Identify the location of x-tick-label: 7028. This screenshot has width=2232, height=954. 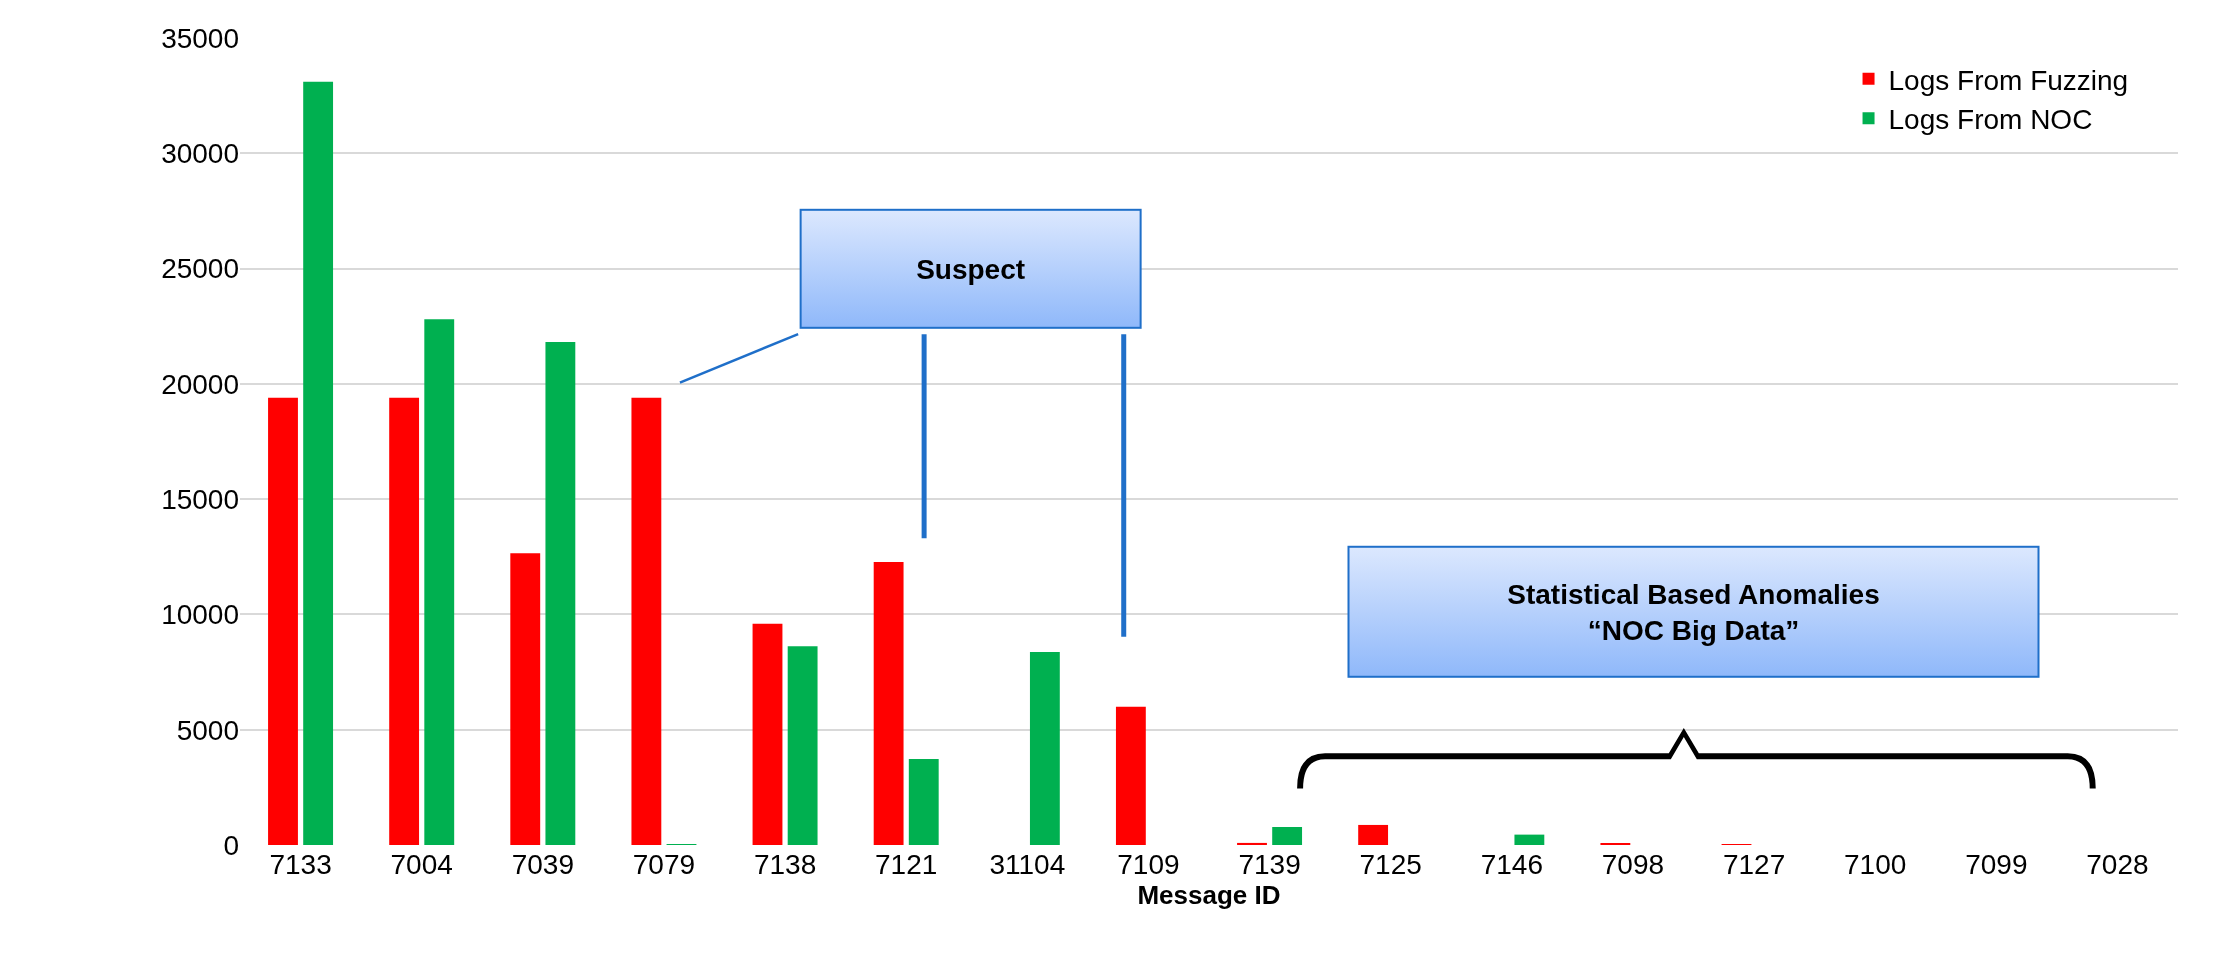
(2117, 864).